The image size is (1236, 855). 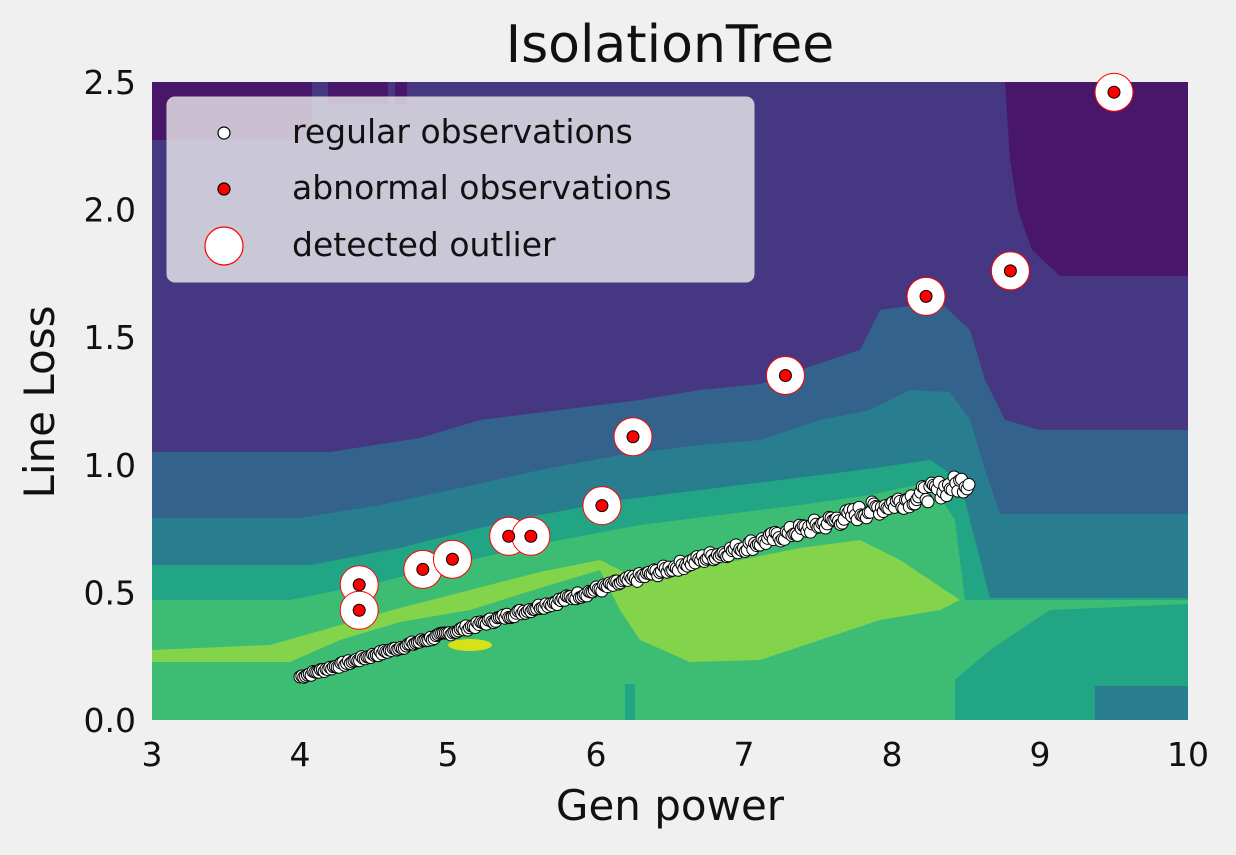 I want to click on x-tick-label: 10, so click(x=1188, y=754).